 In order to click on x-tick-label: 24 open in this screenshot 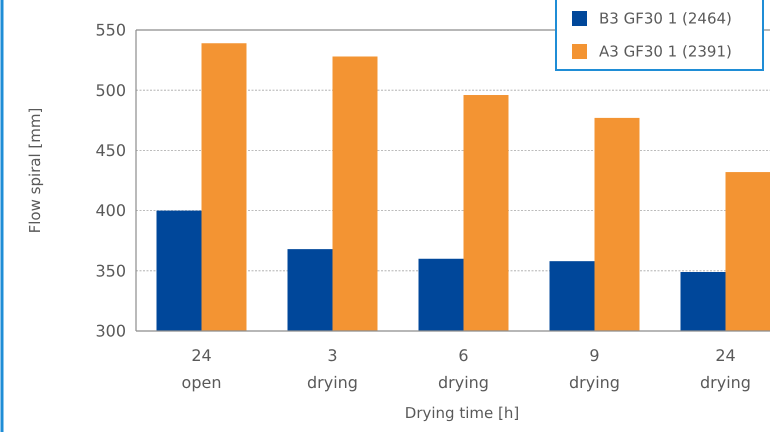, I will do `click(202, 369)`.